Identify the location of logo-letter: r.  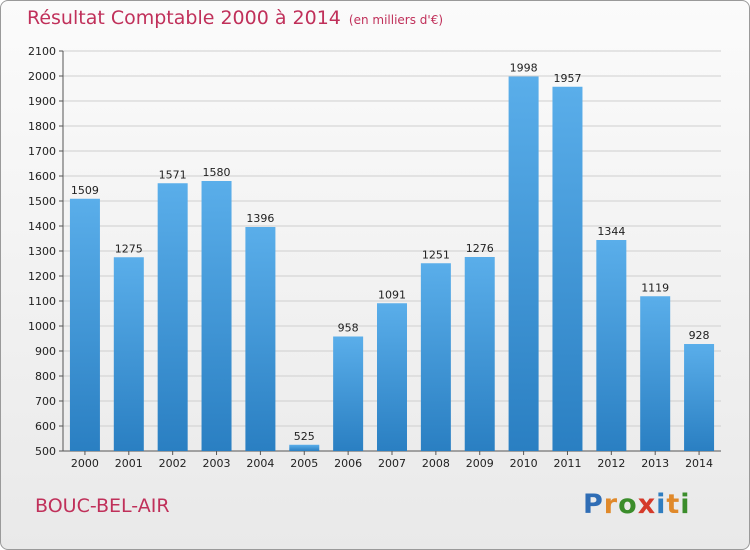
(611, 504).